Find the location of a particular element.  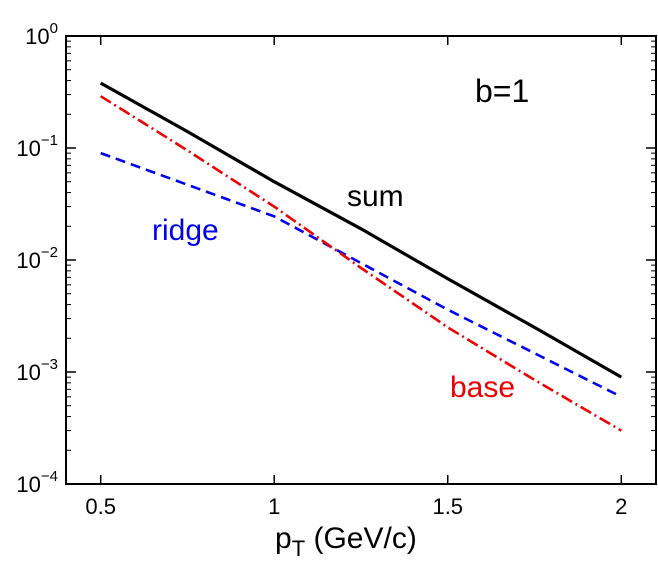

x-axis-label: pT (GeV/c) is located at coordinates (346, 541).